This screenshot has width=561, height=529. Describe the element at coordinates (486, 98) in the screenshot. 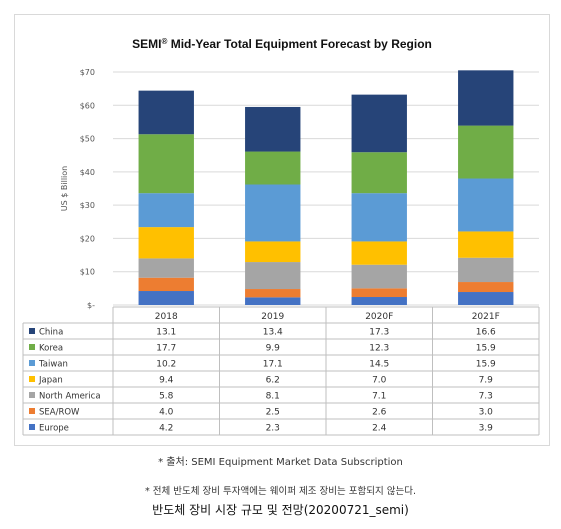

I see `bar-china-2021f` at that location.